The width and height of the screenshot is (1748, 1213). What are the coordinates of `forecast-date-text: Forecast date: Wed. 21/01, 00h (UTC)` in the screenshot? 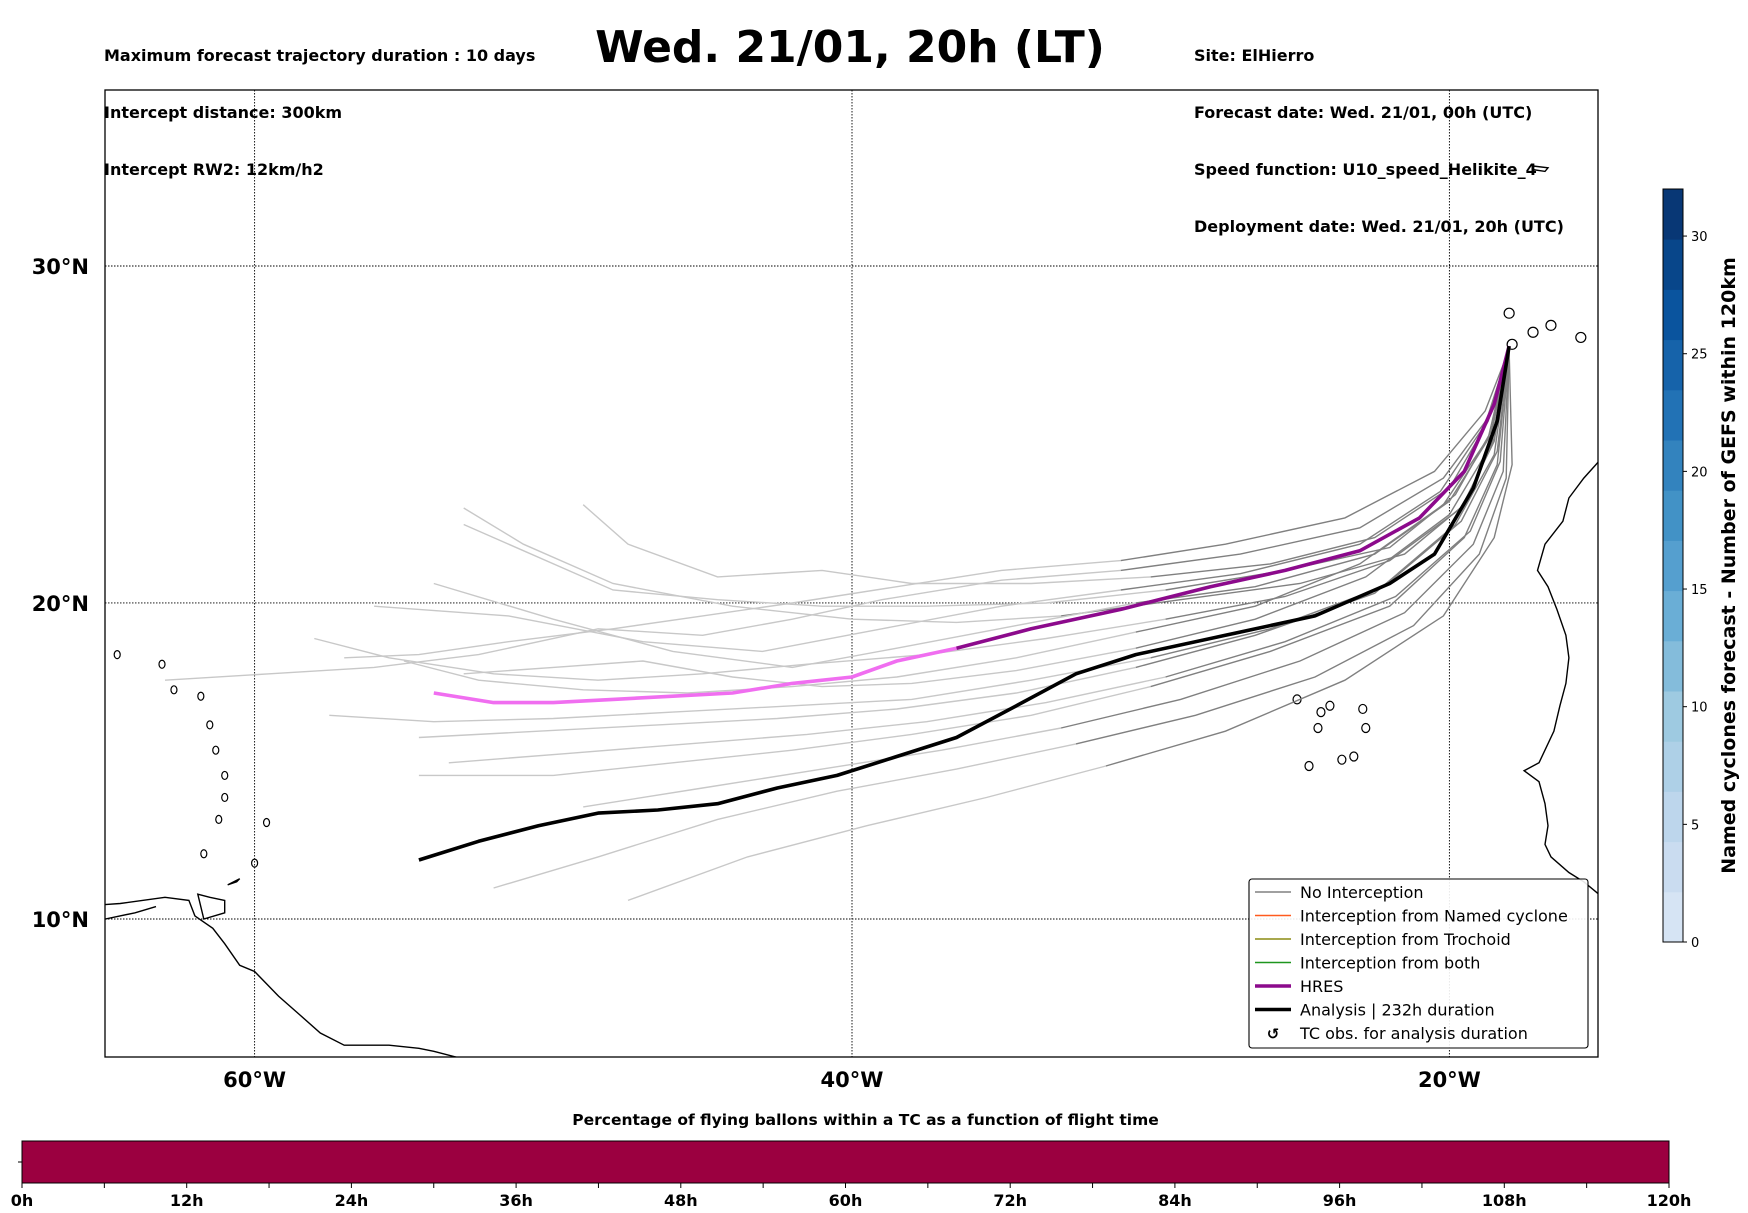 It's located at (1363, 112).